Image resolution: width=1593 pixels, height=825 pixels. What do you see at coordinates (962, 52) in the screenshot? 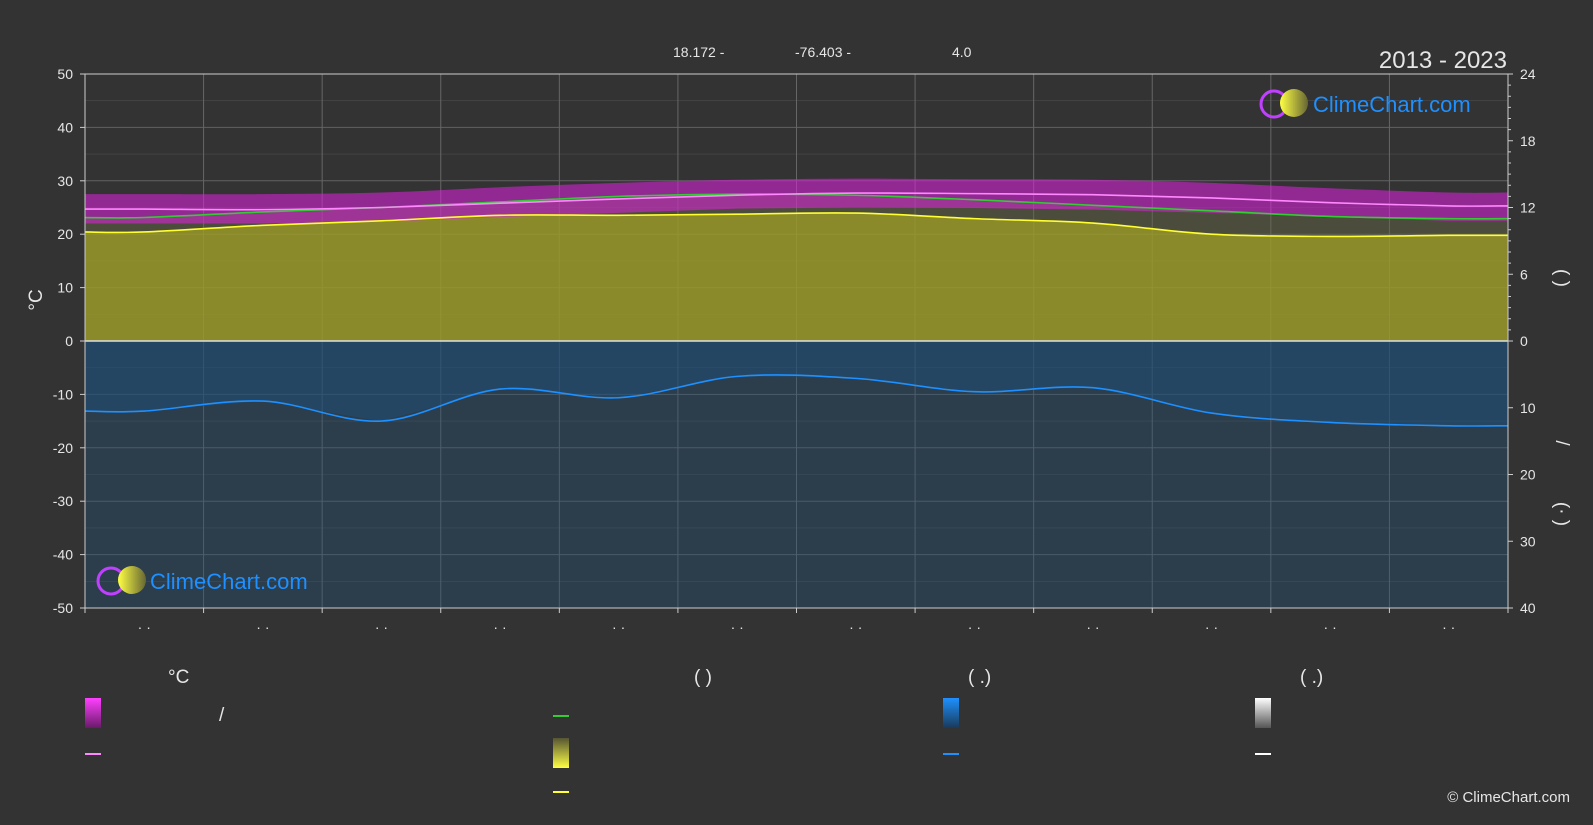
I see `elevation-label: 4.0` at bounding box center [962, 52].